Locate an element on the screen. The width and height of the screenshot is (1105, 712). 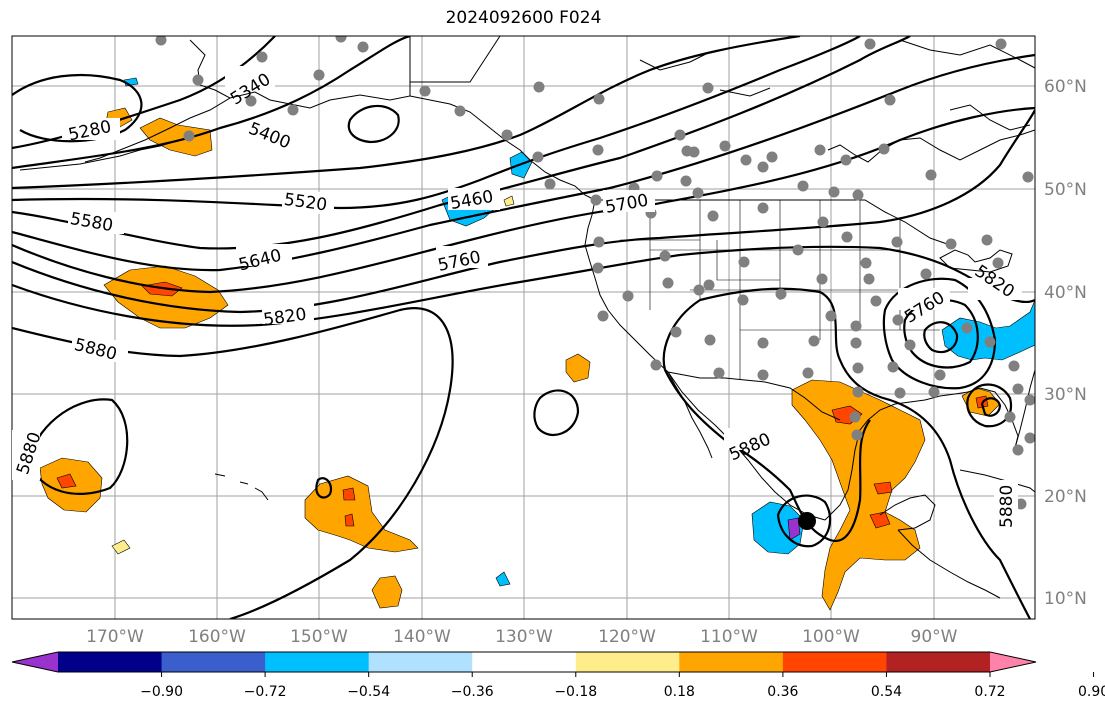
mexico-gulf-coast is located at coordinates (896, 456).